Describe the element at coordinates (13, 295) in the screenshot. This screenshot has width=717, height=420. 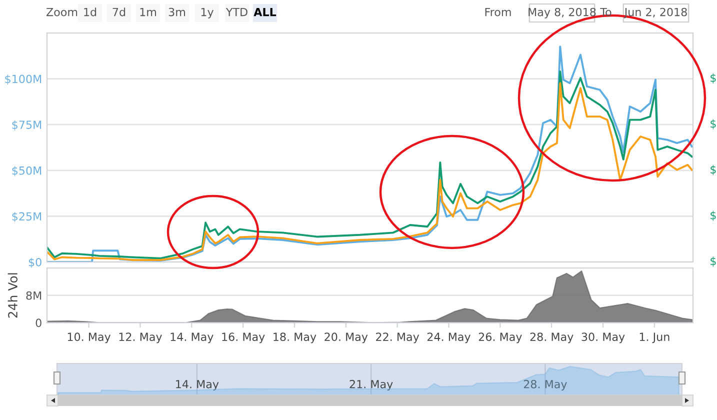
I see `y-axis-title: 24h Vol` at that location.